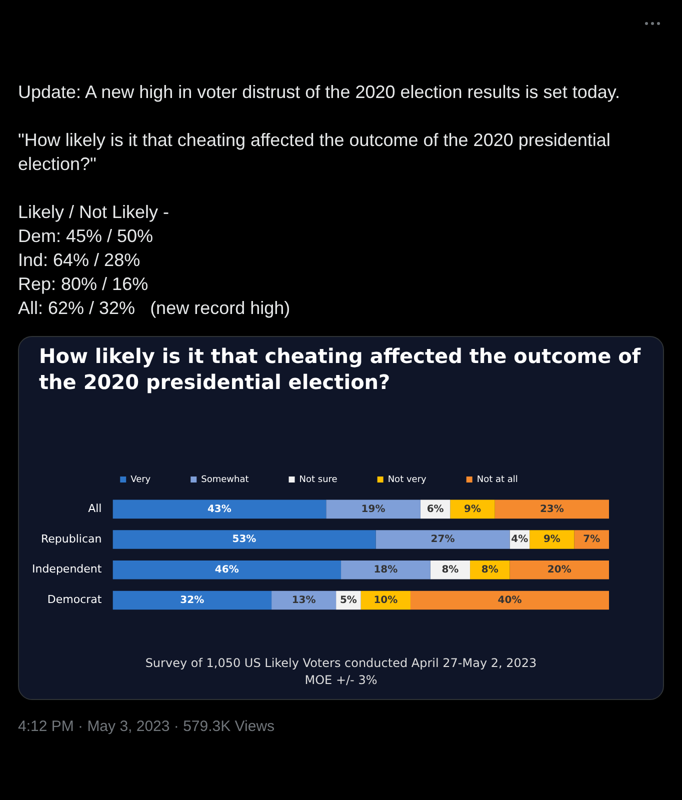  I want to click on text: MOE +/- 3%, so click(341, 680).